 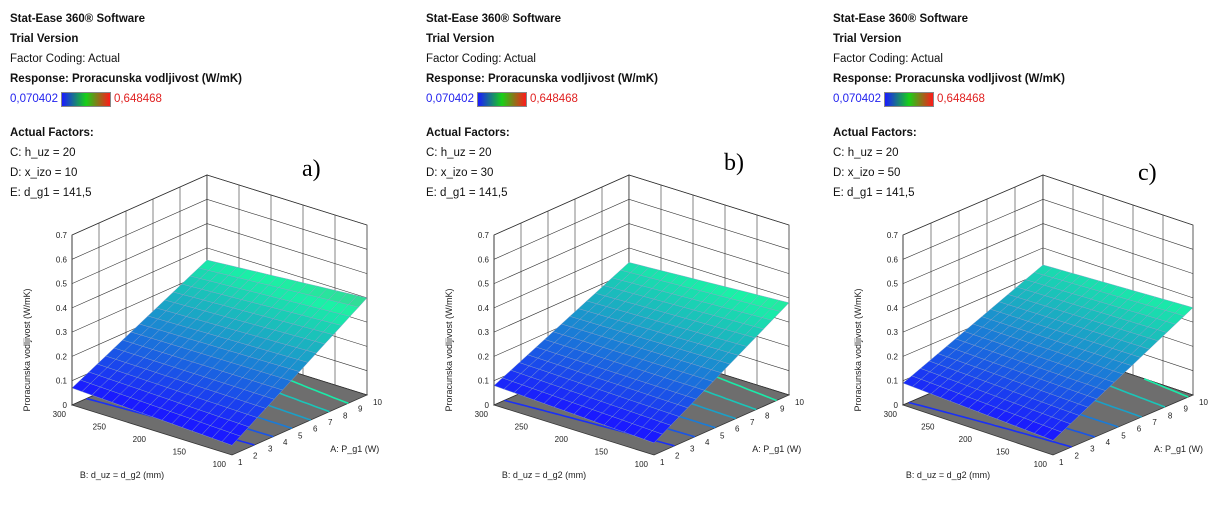 What do you see at coordinates (734, 163) in the screenshot?
I see `panel-label: b)` at bounding box center [734, 163].